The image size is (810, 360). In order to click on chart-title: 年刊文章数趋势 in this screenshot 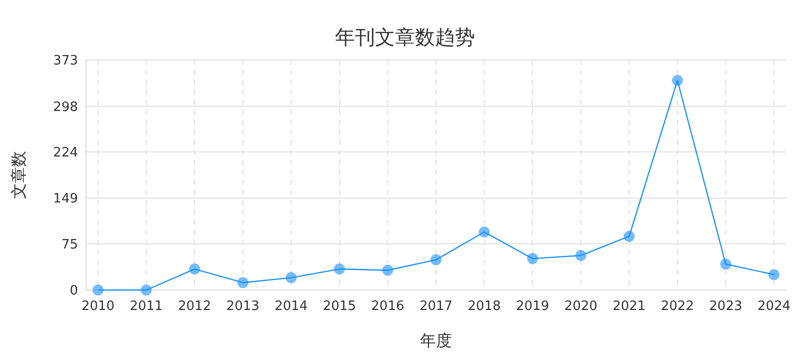, I will do `click(405, 37)`.